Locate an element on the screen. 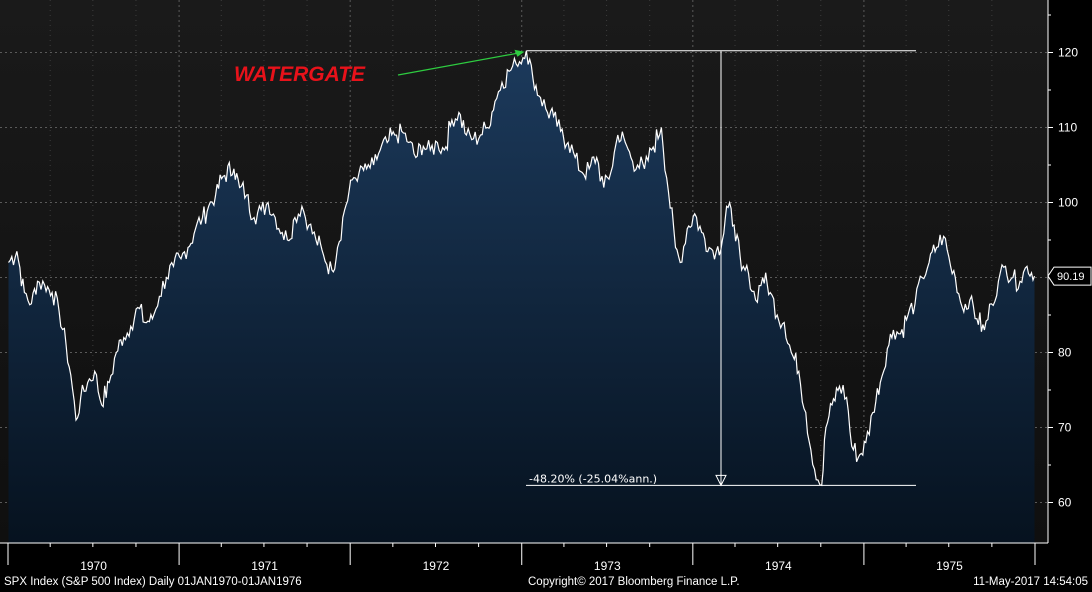  last-value-marker: 90.19 is located at coordinates (1069, 276).